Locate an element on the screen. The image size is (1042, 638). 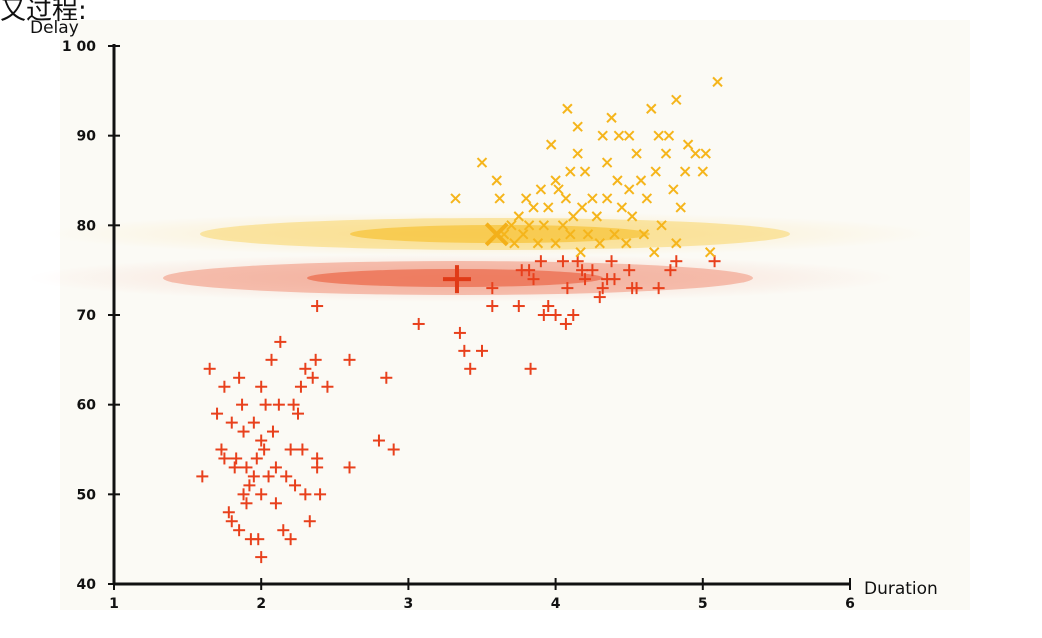
y-axis-label: Delay is located at coordinates (54, 28).